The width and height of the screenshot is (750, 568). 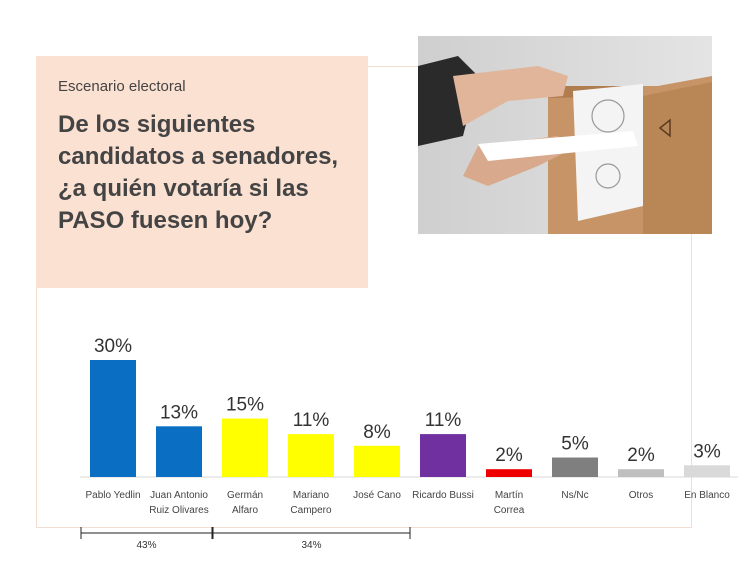 I want to click on value-label-8: 2%, so click(x=641, y=455).